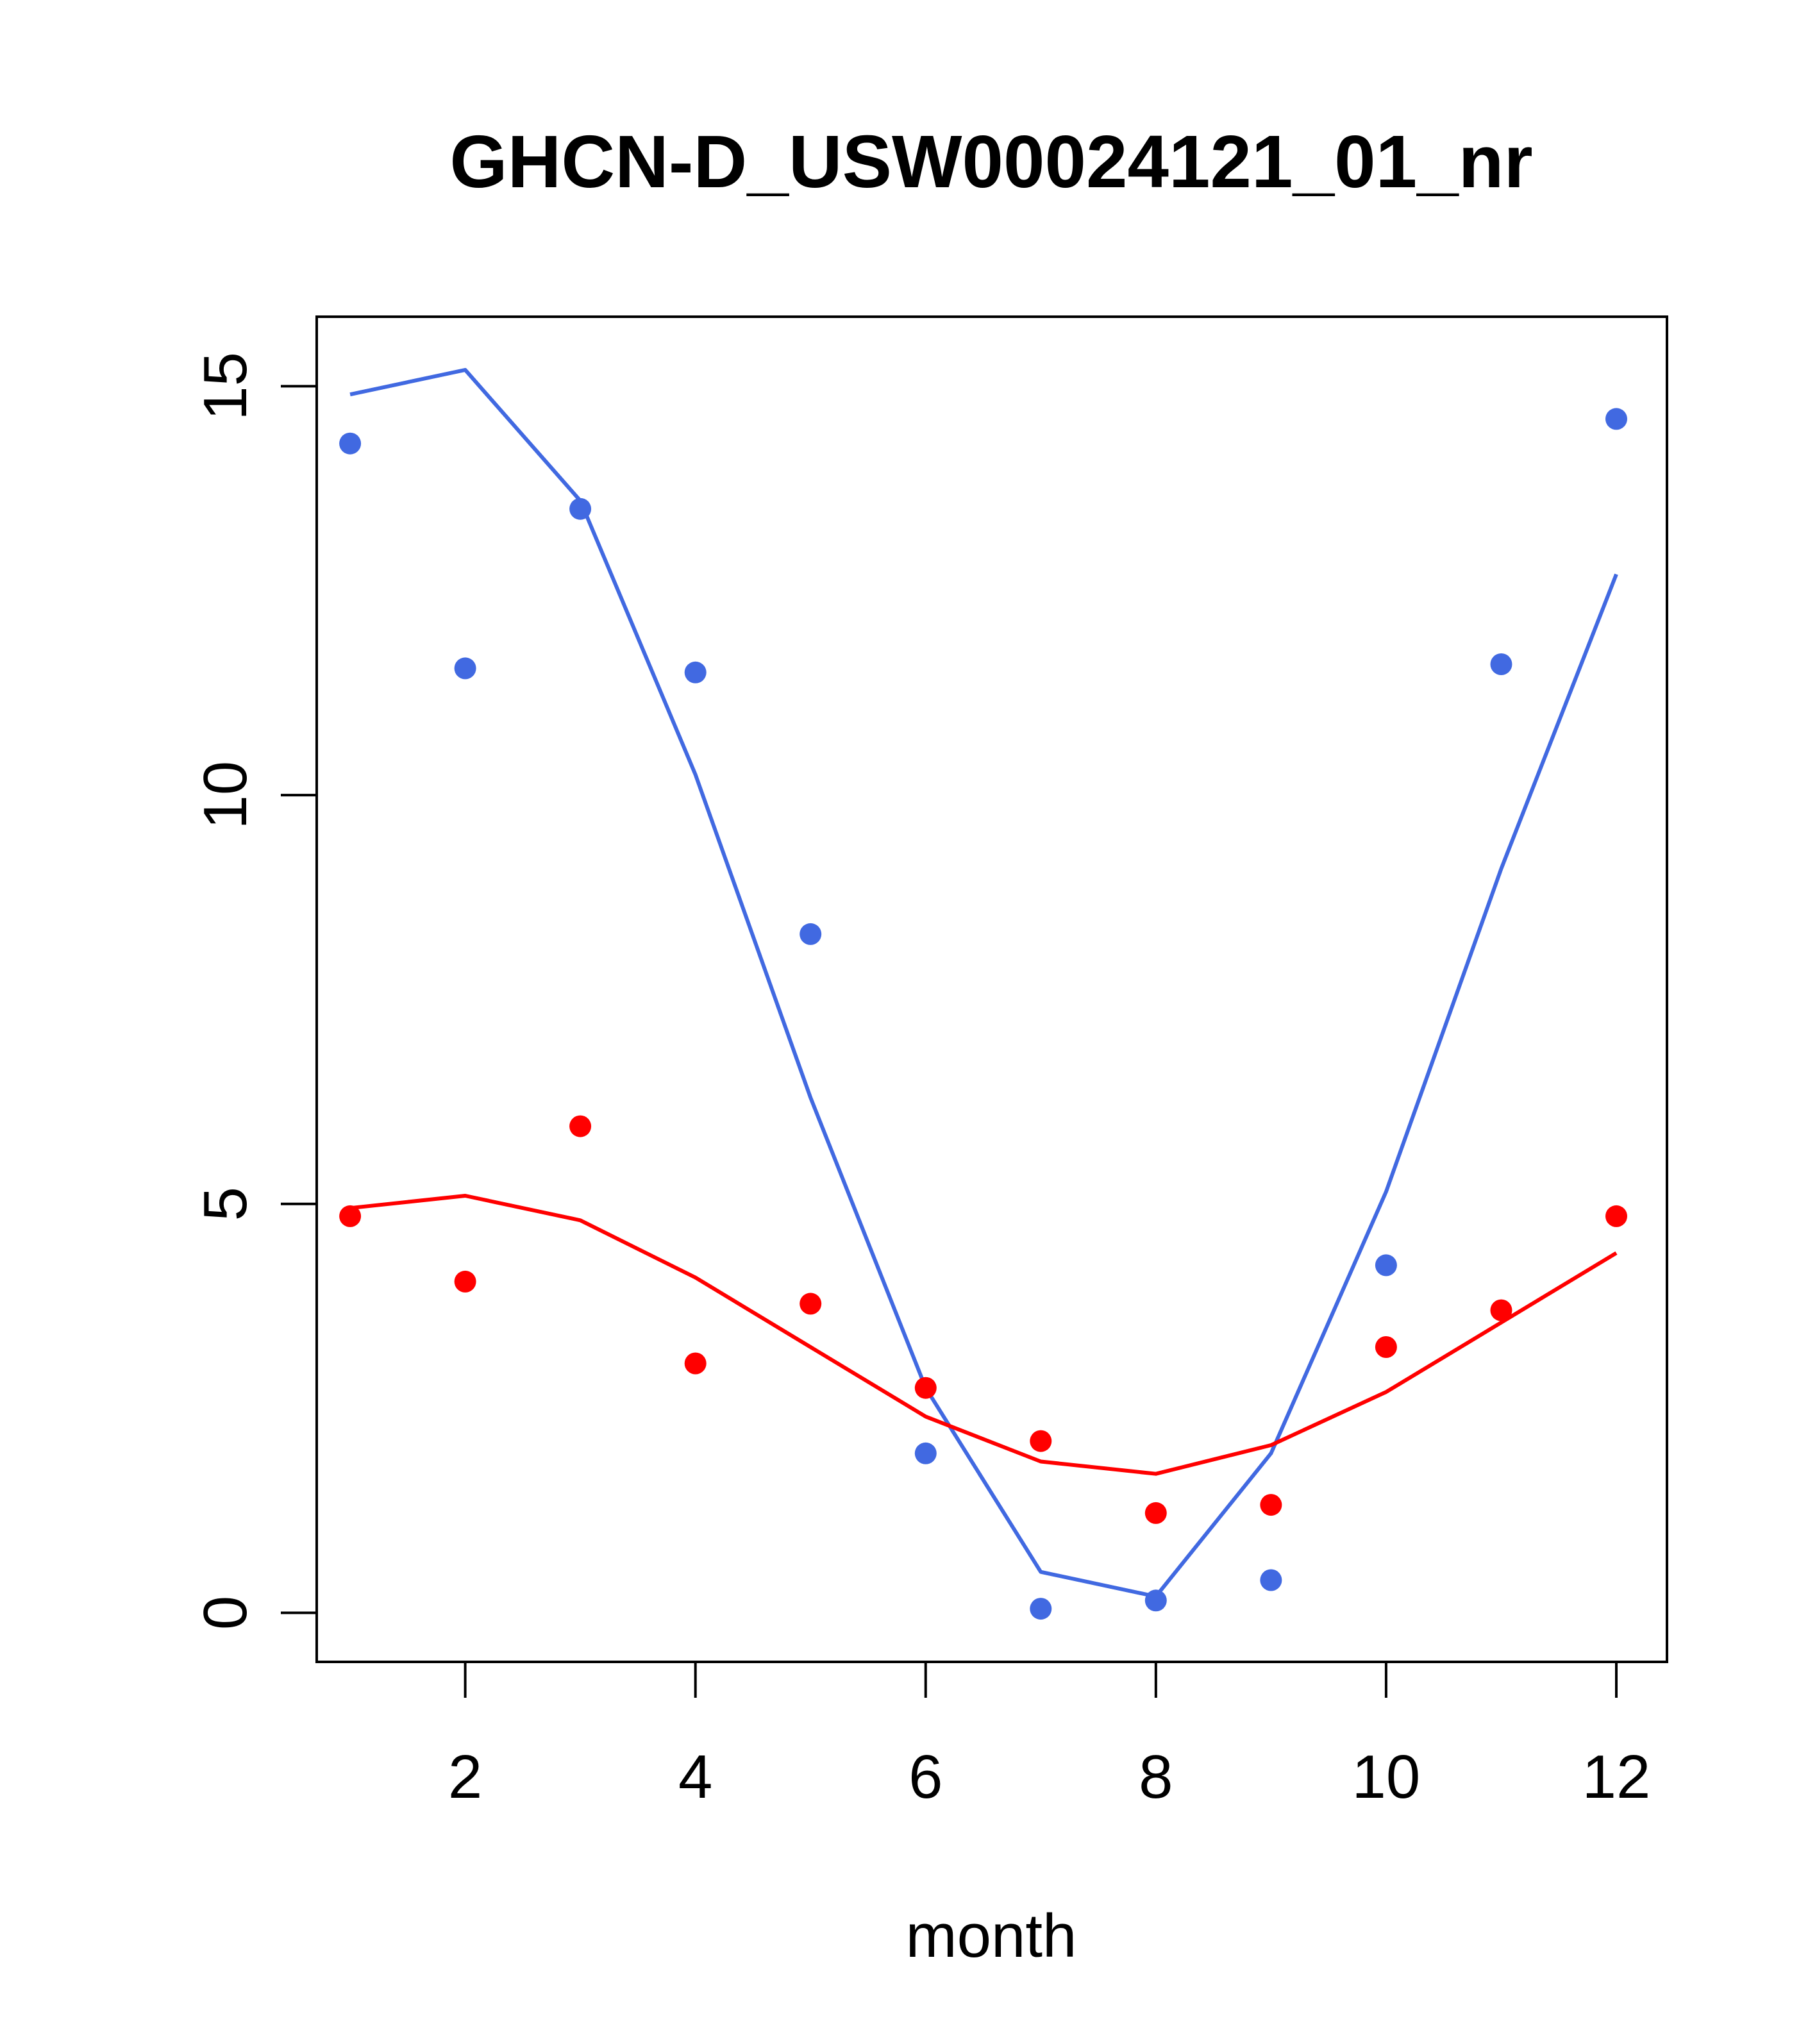  What do you see at coordinates (226, 386) in the screenshot?
I see `y-tick-label: 15` at bounding box center [226, 386].